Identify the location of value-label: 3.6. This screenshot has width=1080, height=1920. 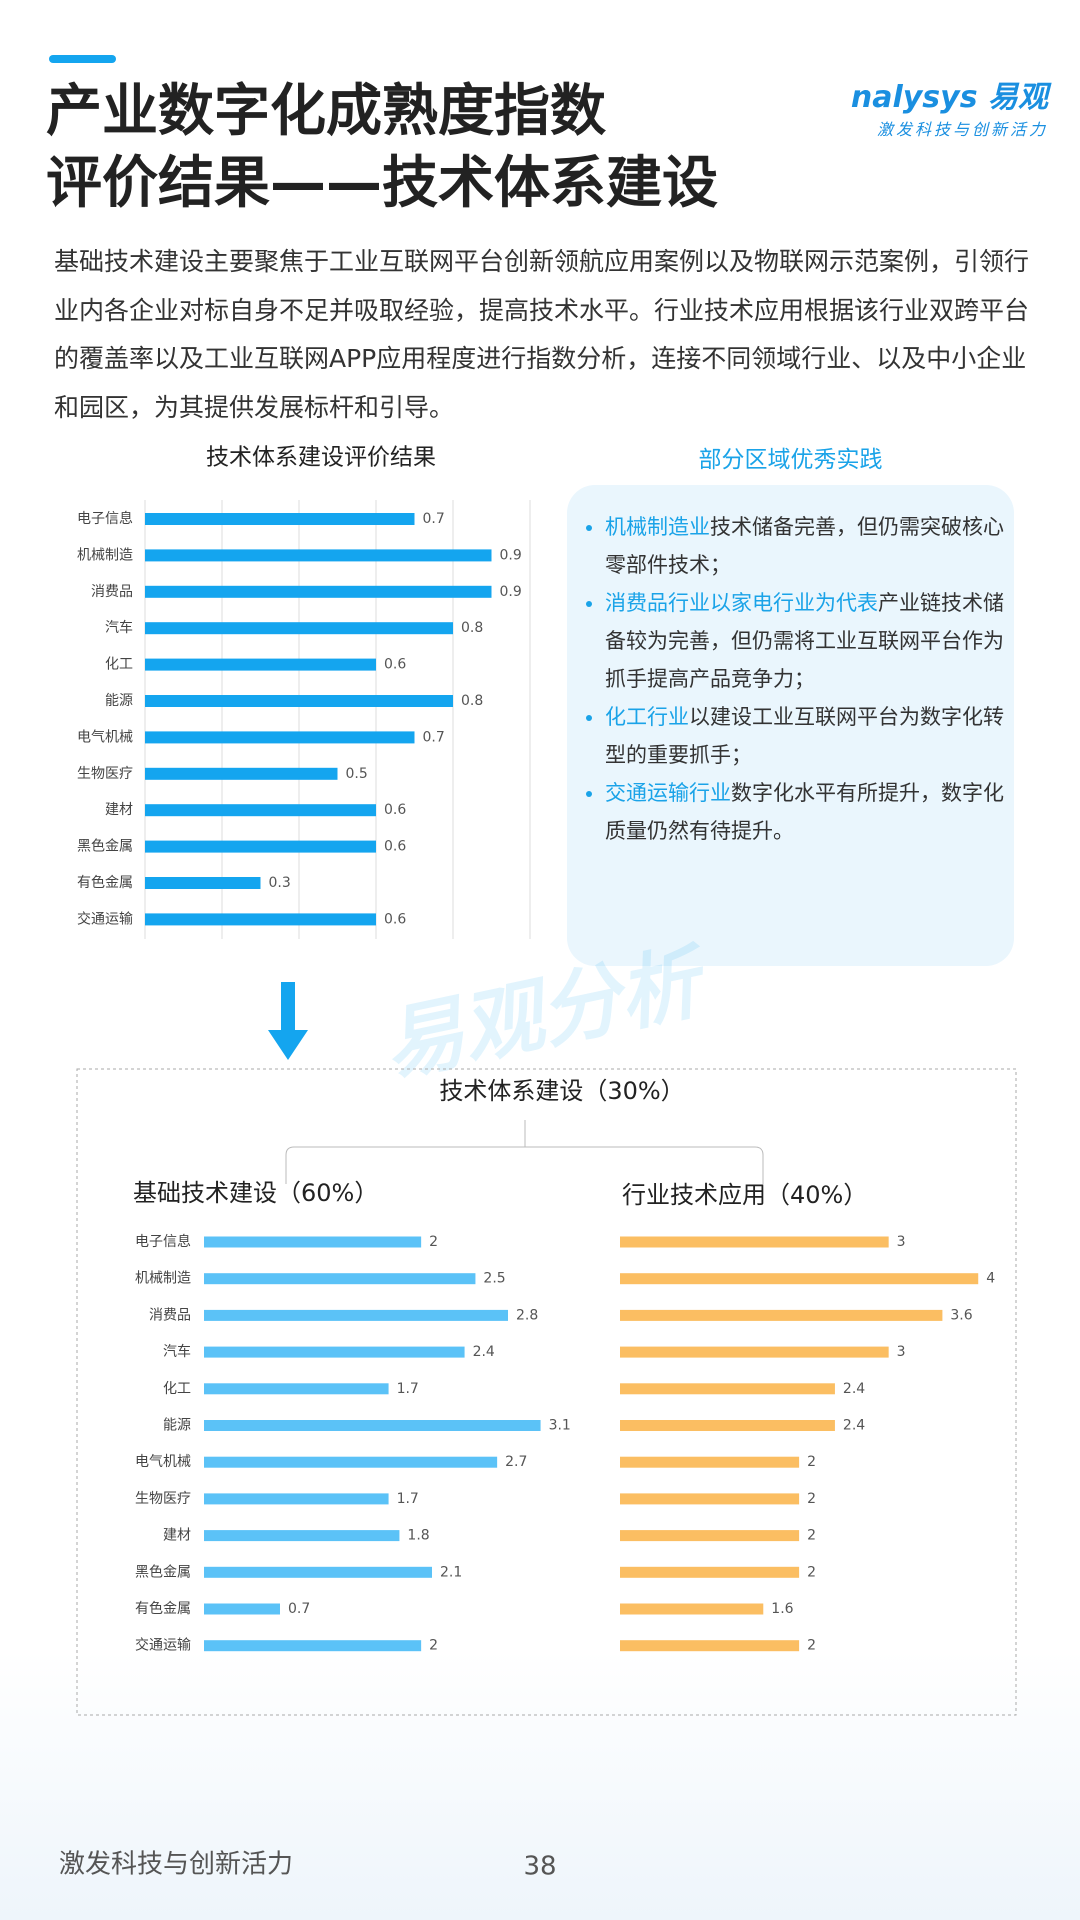
(961, 1315).